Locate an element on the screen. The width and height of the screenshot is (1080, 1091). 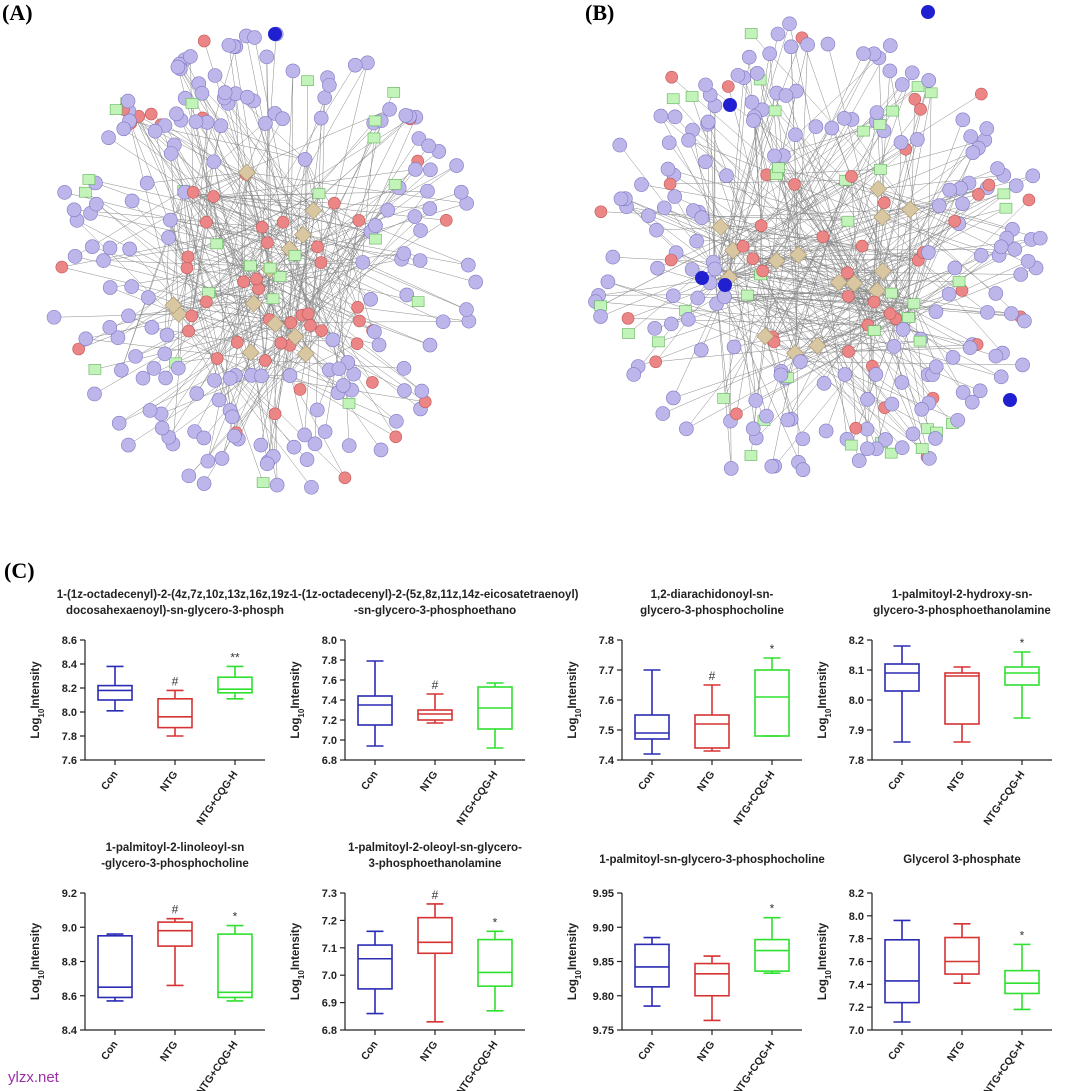
y-tick-label: 6.9 is located at coordinates (329, 1004).